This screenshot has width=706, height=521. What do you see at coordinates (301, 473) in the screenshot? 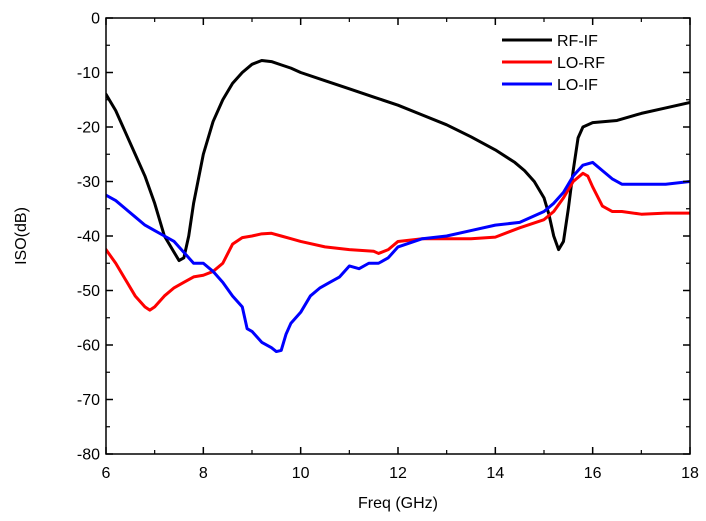
I see `x-tick-label: 10` at bounding box center [301, 473].